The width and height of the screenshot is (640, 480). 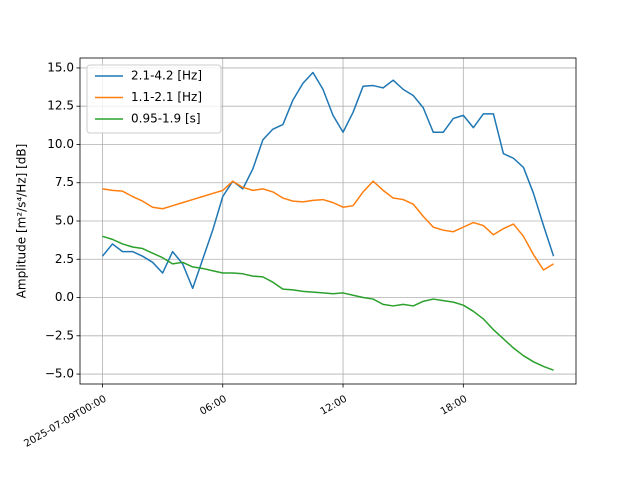 What do you see at coordinates (64, 297) in the screenshot?
I see `y-tick-label: 0.0` at bounding box center [64, 297].